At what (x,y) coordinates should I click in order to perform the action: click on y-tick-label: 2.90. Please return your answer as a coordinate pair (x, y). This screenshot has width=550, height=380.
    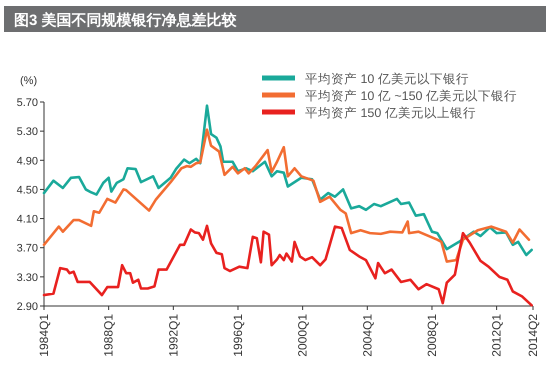
    Looking at the image, I should click on (27, 307).